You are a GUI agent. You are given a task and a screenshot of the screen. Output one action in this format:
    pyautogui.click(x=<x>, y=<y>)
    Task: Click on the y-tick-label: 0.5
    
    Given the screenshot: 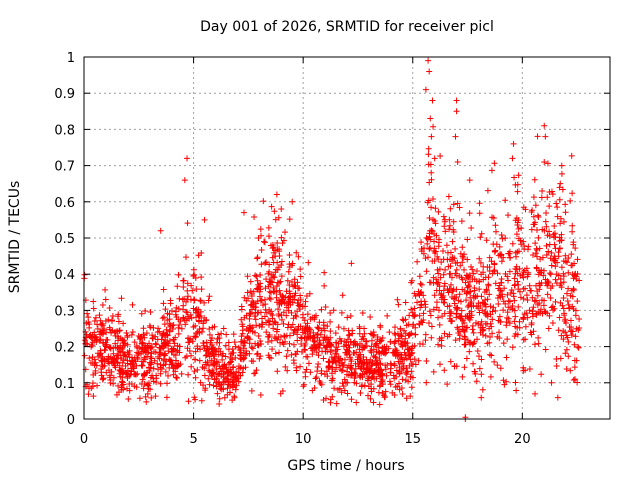 What is the action you would take?
    pyautogui.click(x=64, y=239)
    